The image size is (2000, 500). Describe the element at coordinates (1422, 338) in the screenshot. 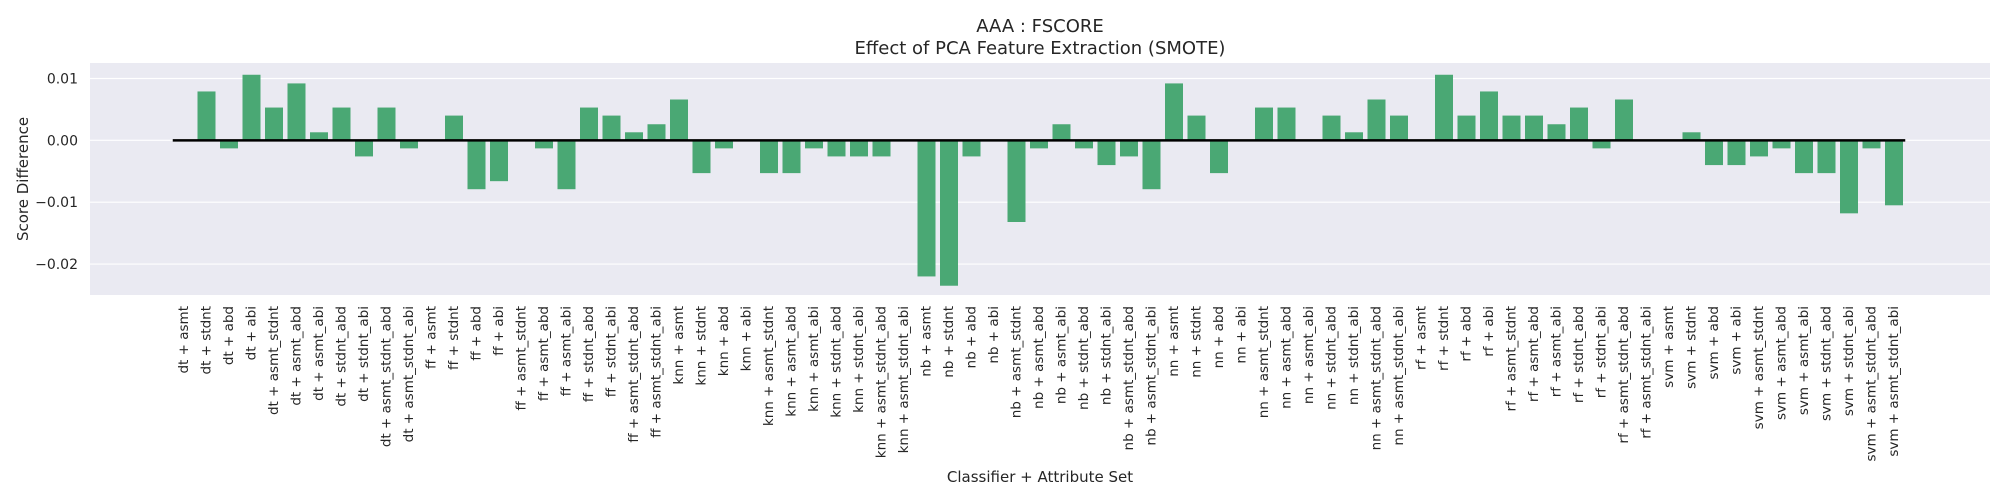

I see `x-tick-label: rf + asmt` at that location.